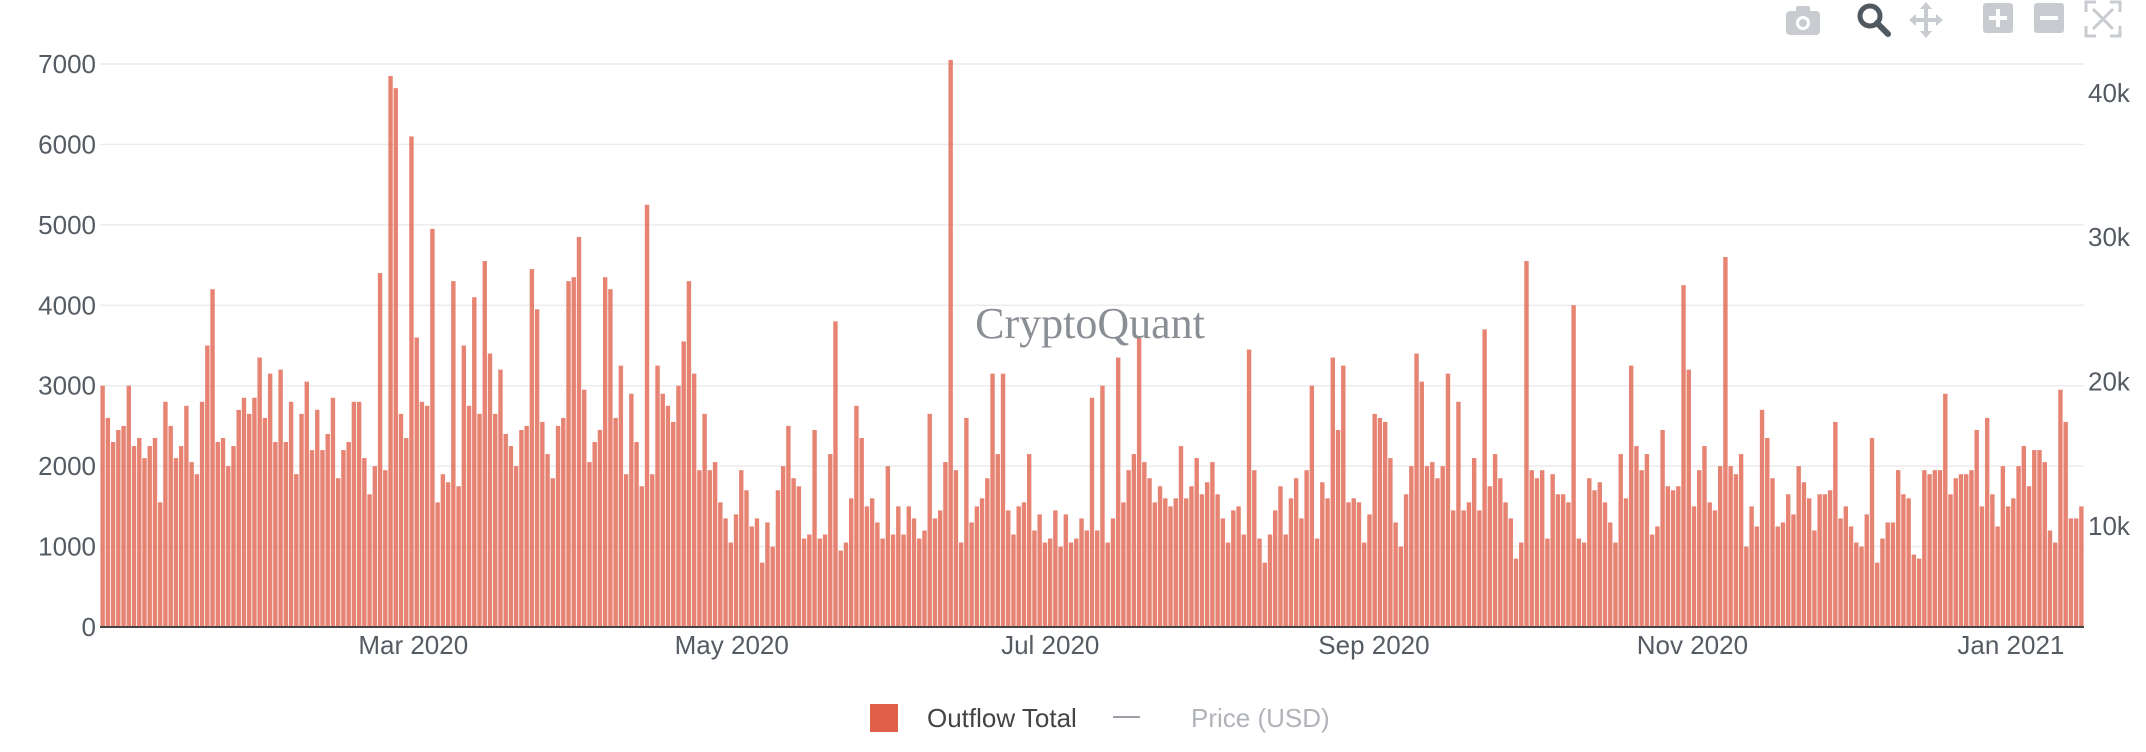 This screenshot has width=2146, height=752. Describe the element at coordinates (1002, 718) in the screenshot. I see `legend-outflow-label: Outflow Total` at that location.